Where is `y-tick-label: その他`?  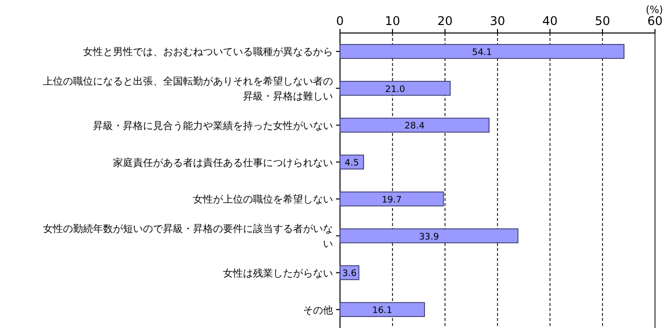
y-tick-label: その他 is located at coordinates (318, 310).